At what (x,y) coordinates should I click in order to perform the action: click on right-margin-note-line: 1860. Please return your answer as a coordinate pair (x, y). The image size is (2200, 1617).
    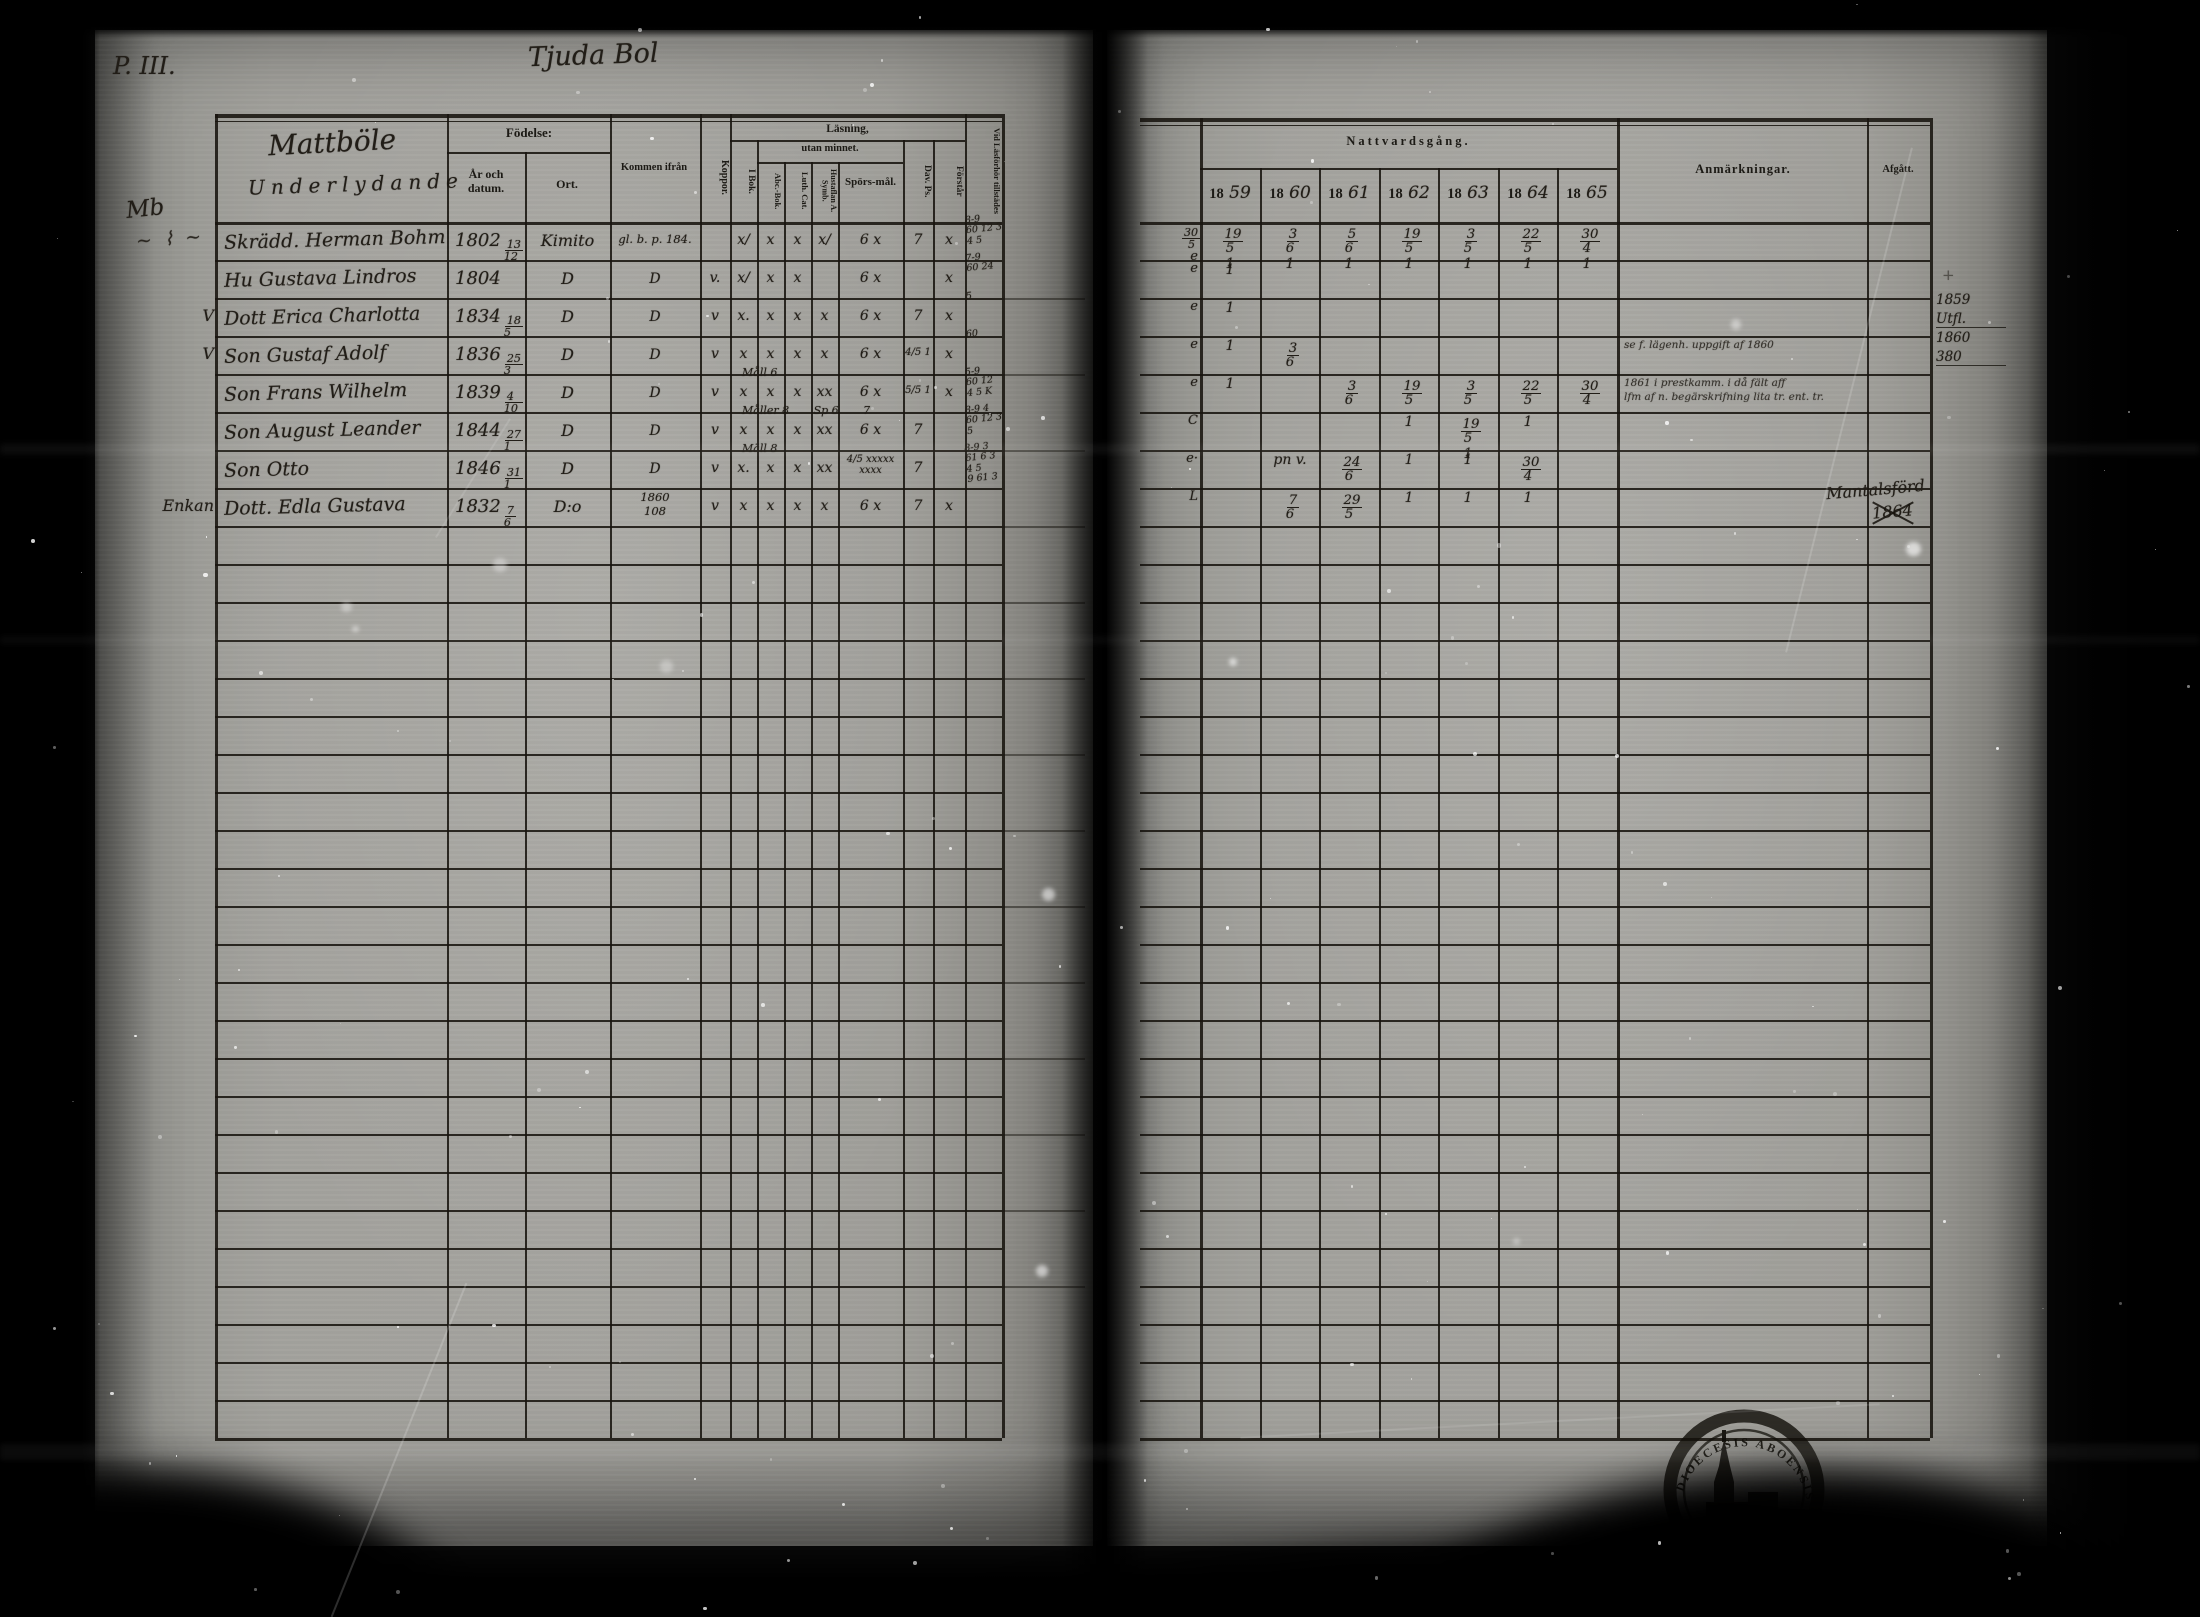
    Looking at the image, I should click on (1953, 338).